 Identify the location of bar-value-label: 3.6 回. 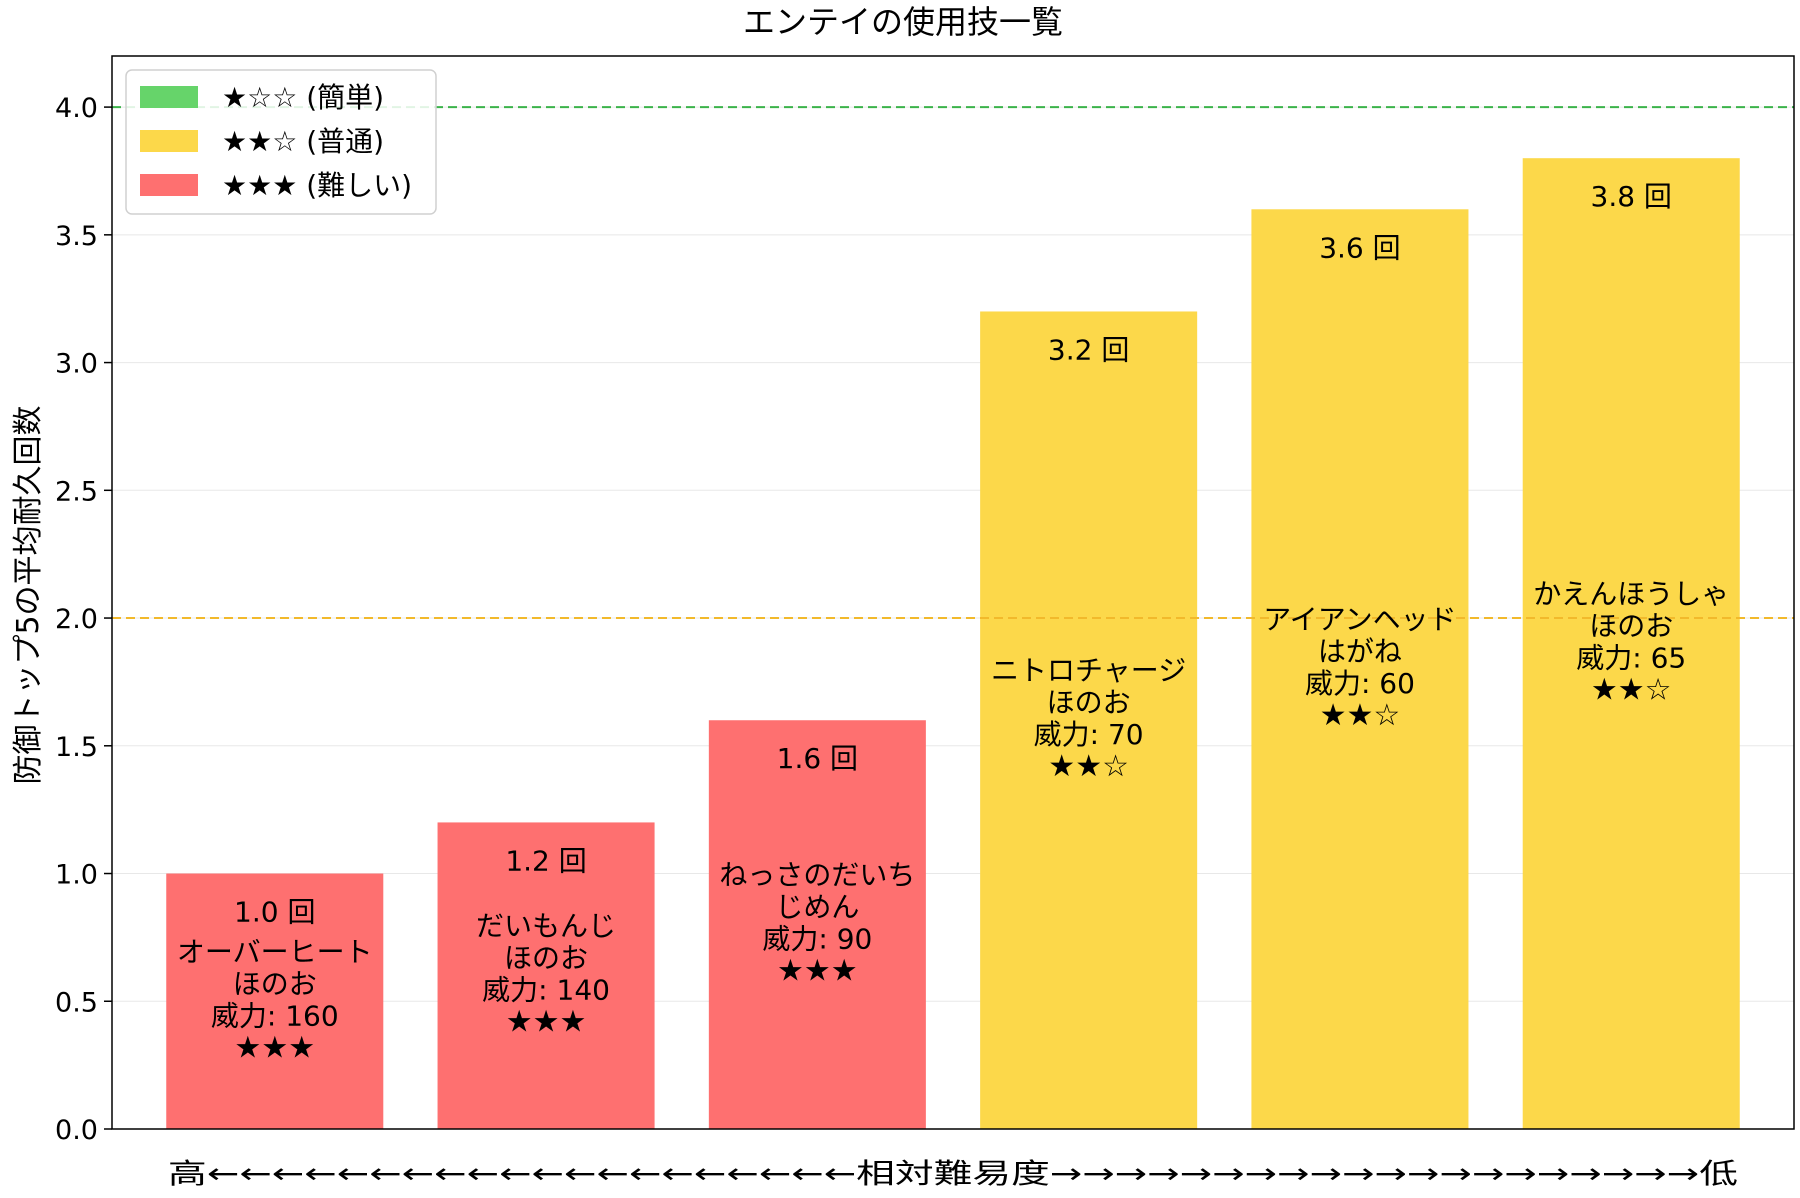
(1359, 247).